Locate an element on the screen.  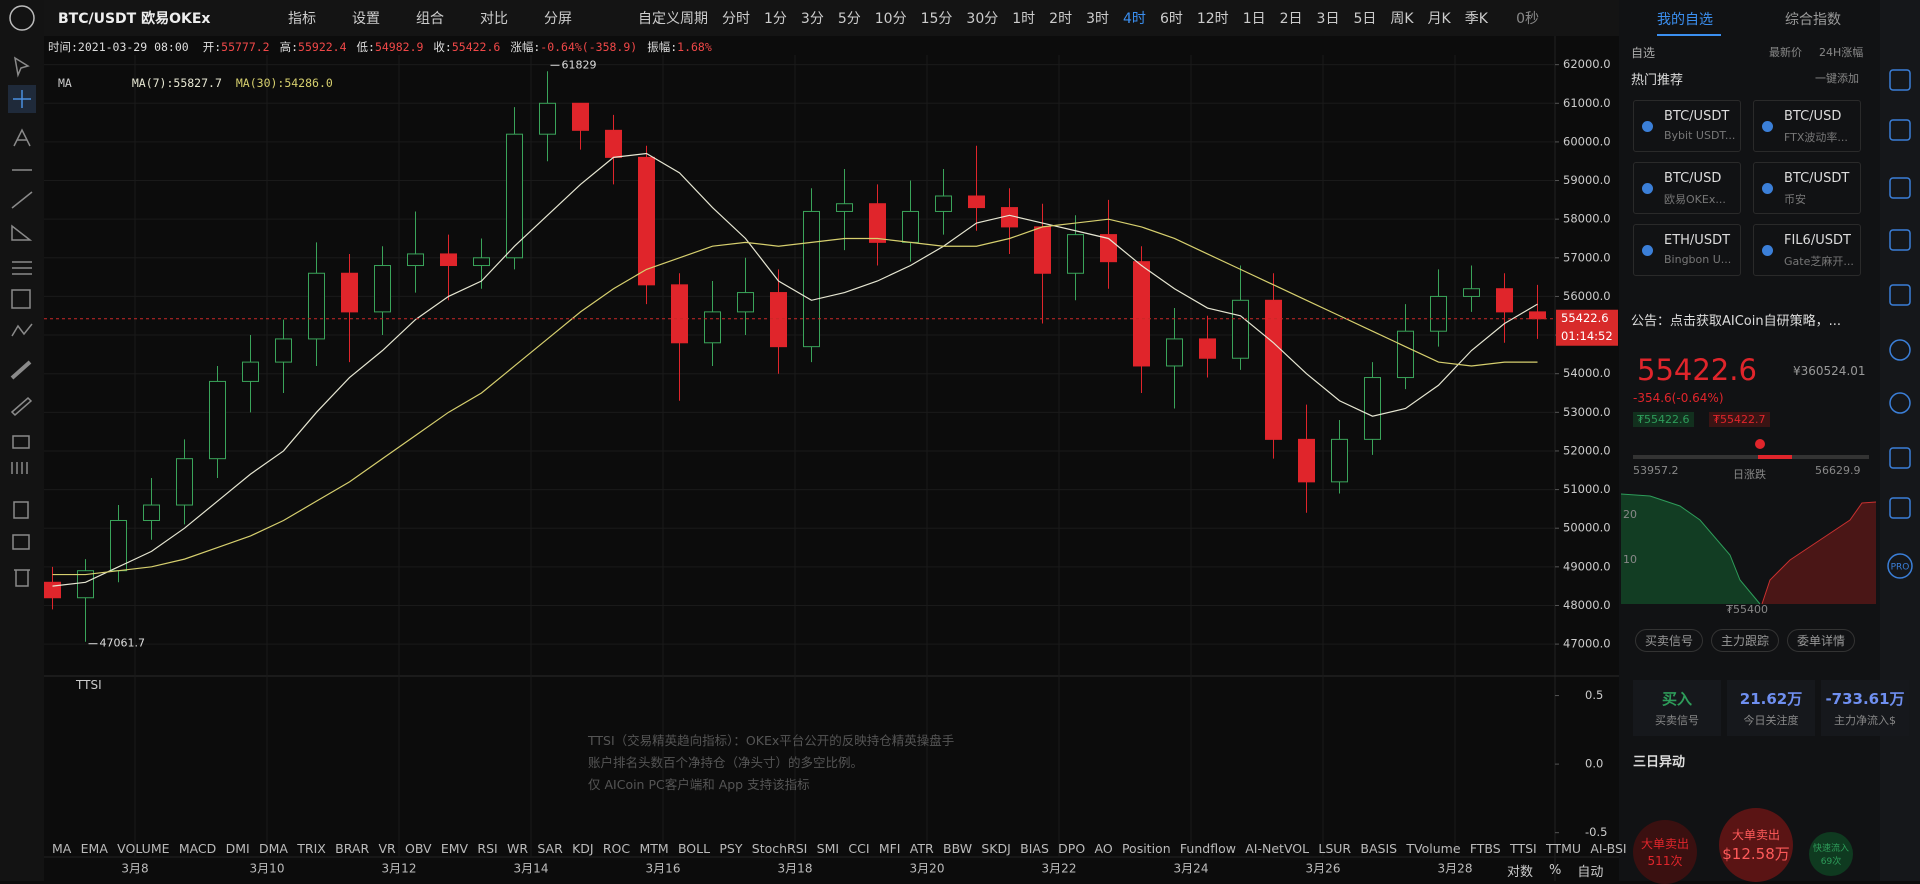
magnet-icon is located at coordinates (19, 468).